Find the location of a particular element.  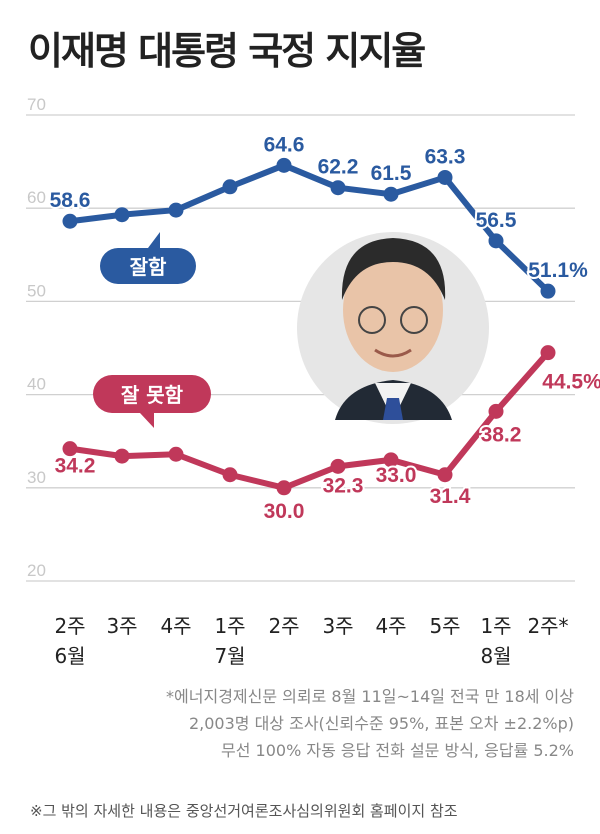

legend-bubble-good is located at coordinates (148, 258).